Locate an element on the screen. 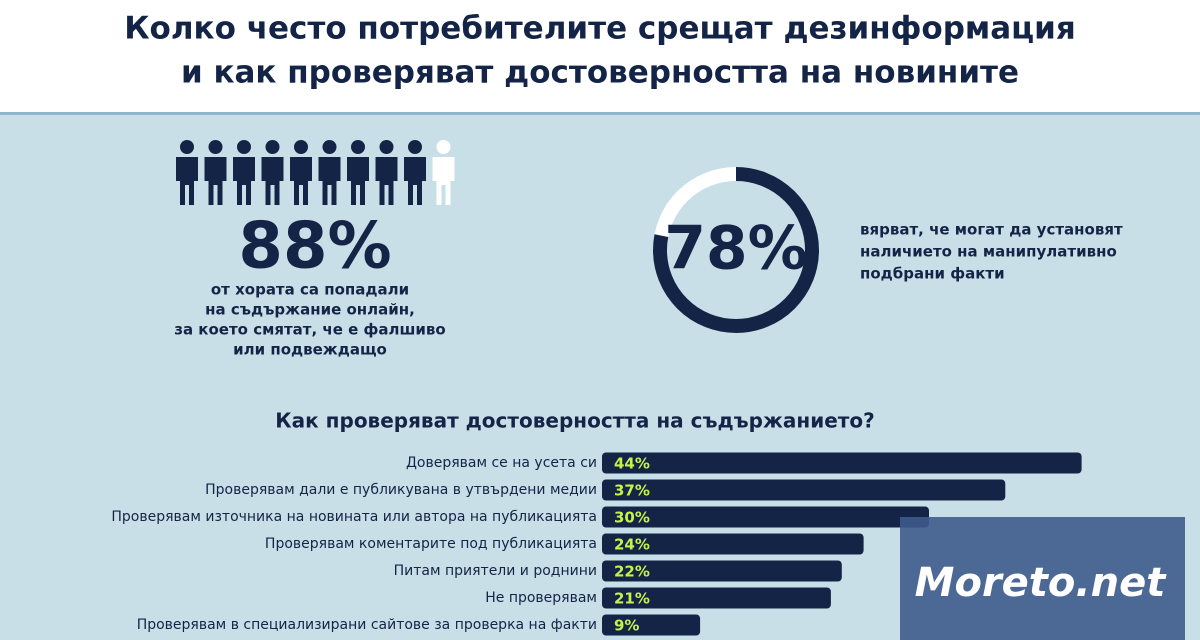 The height and width of the screenshot is (640, 1200). stat-value: 88% is located at coordinates (314, 247).